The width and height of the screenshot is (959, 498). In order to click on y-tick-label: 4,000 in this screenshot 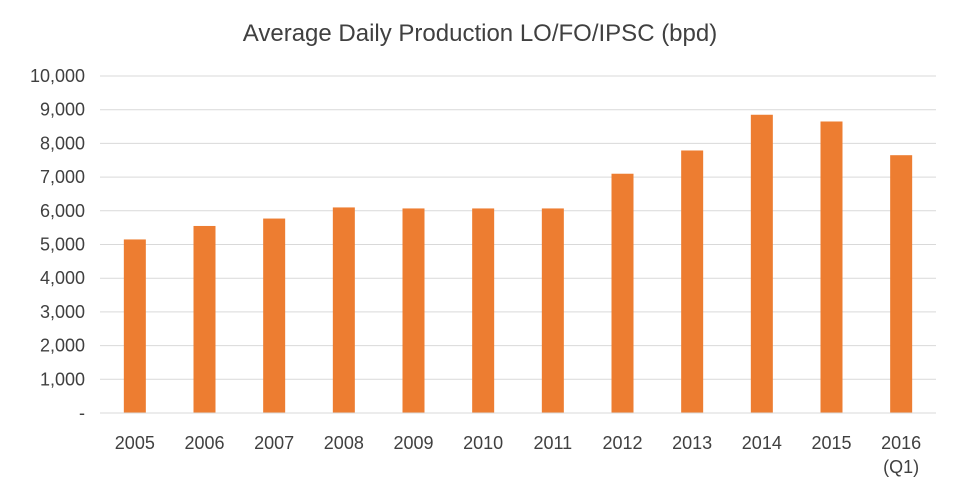, I will do `click(62, 278)`.